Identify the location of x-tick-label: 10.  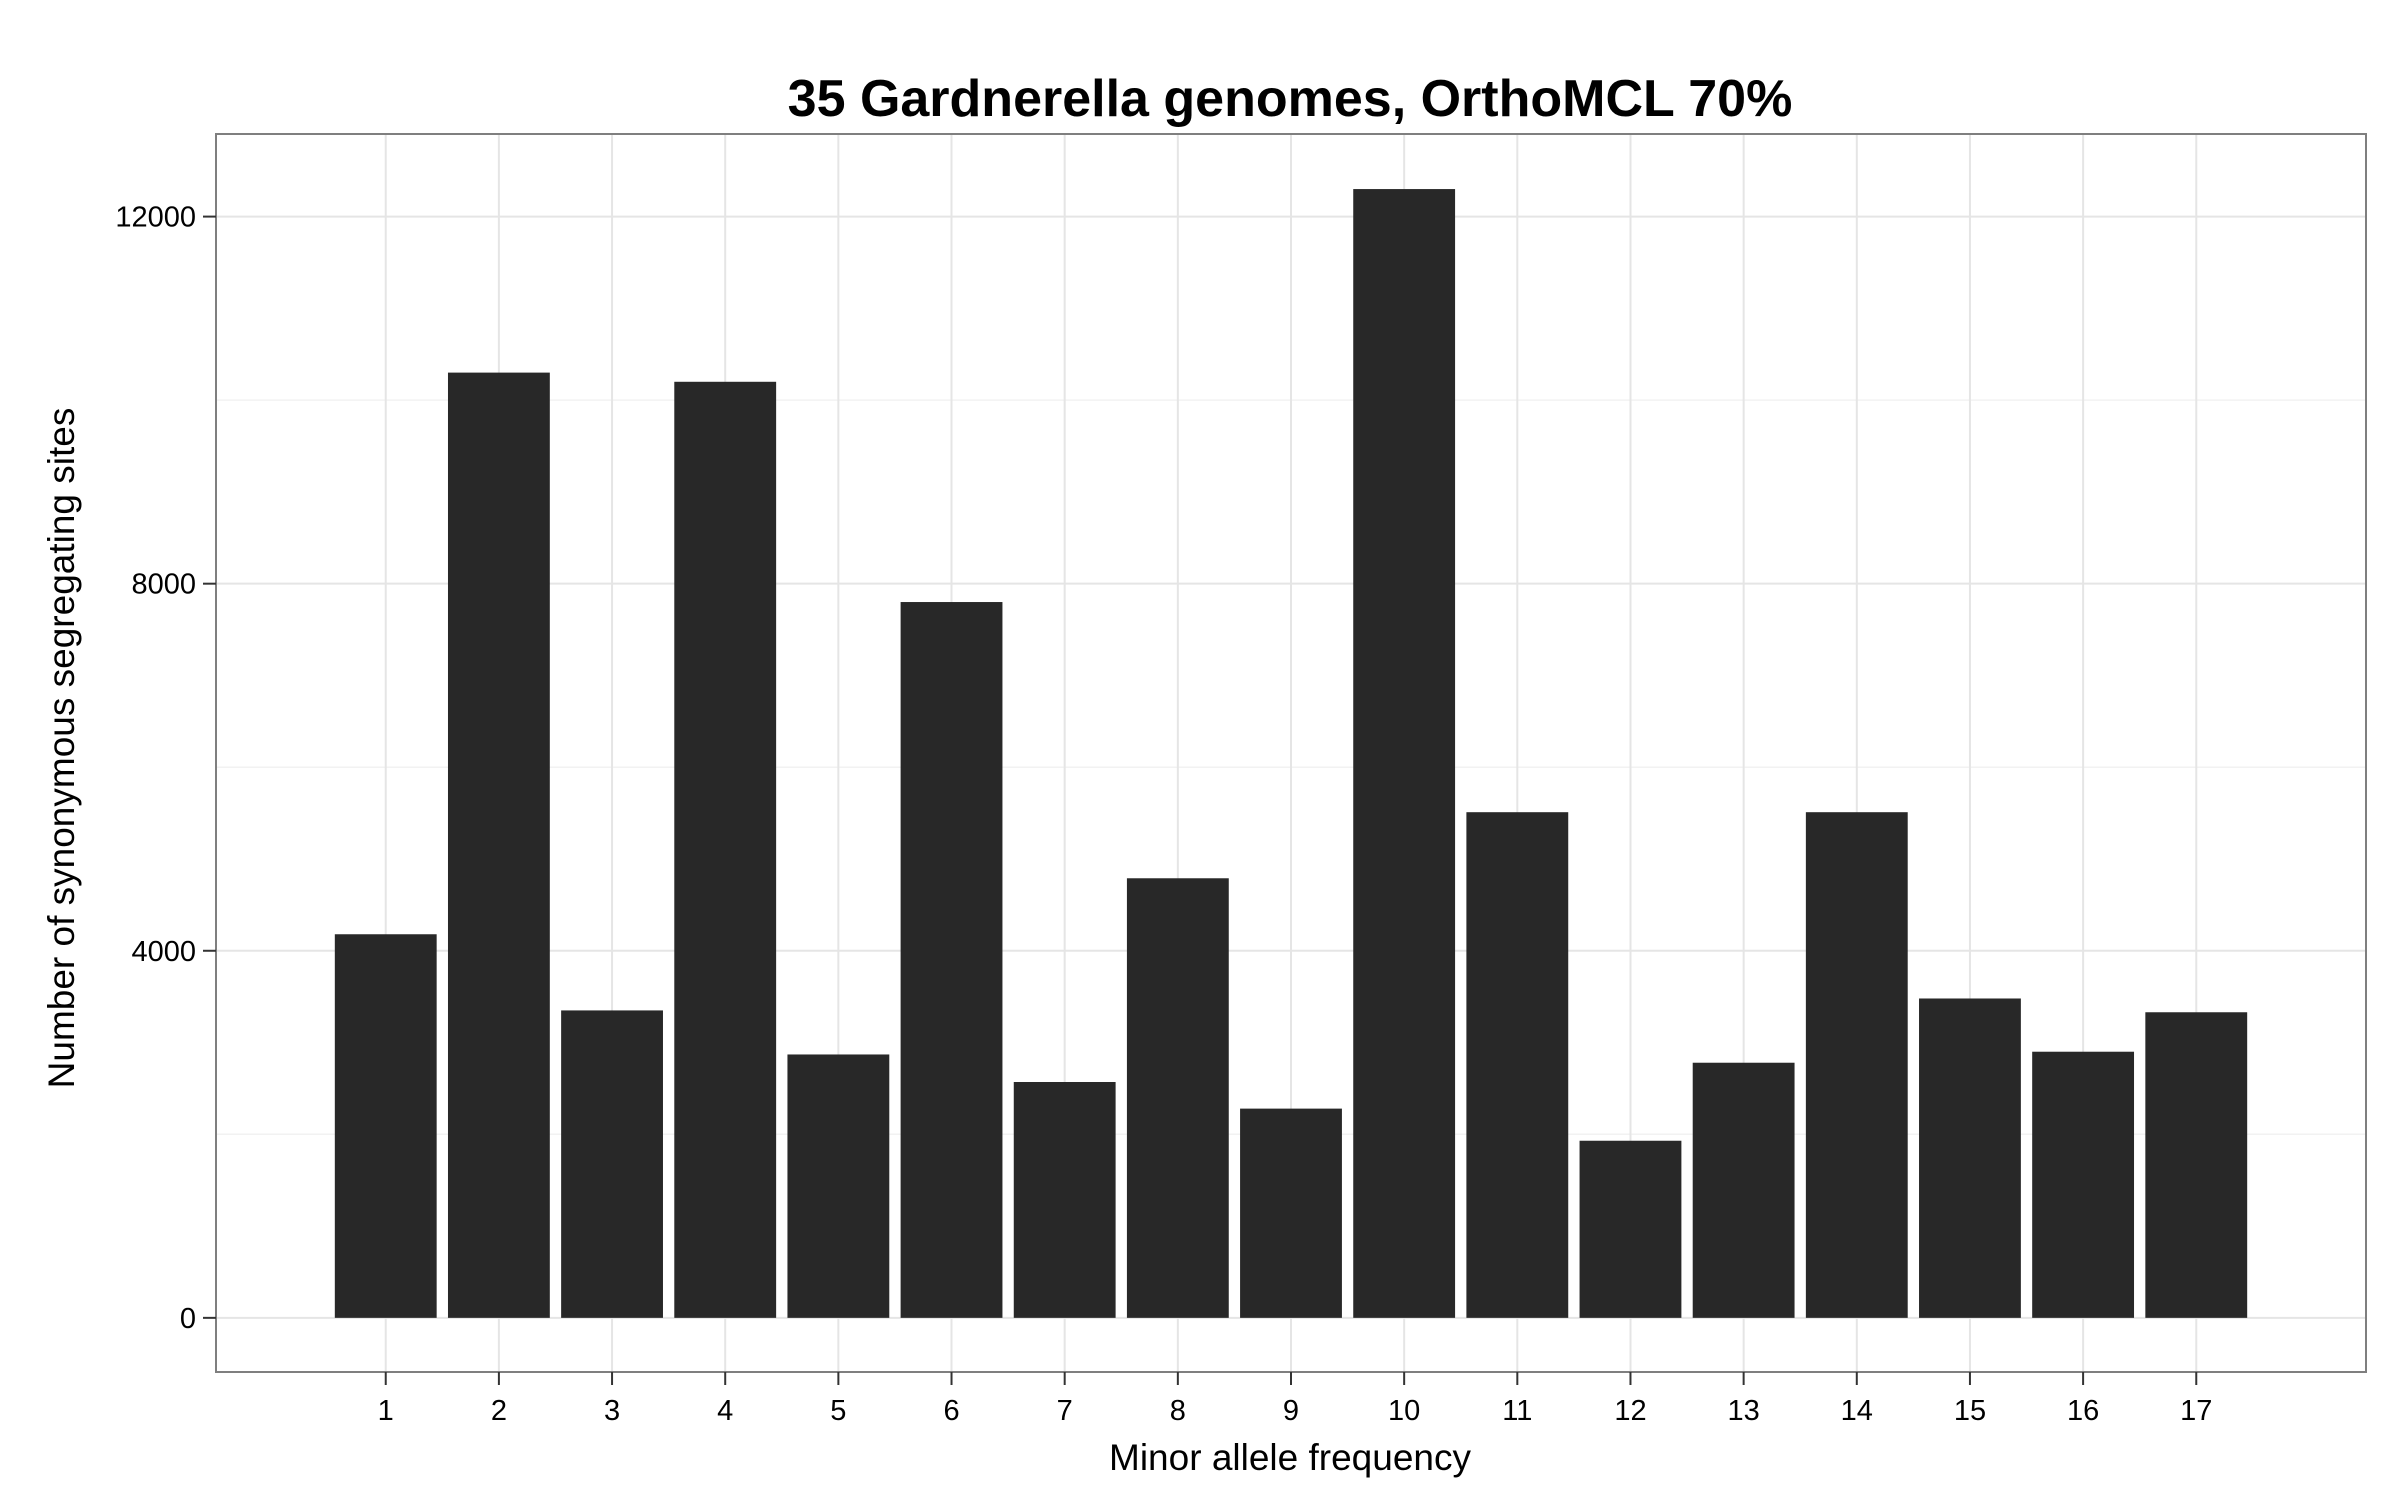
(1404, 1411).